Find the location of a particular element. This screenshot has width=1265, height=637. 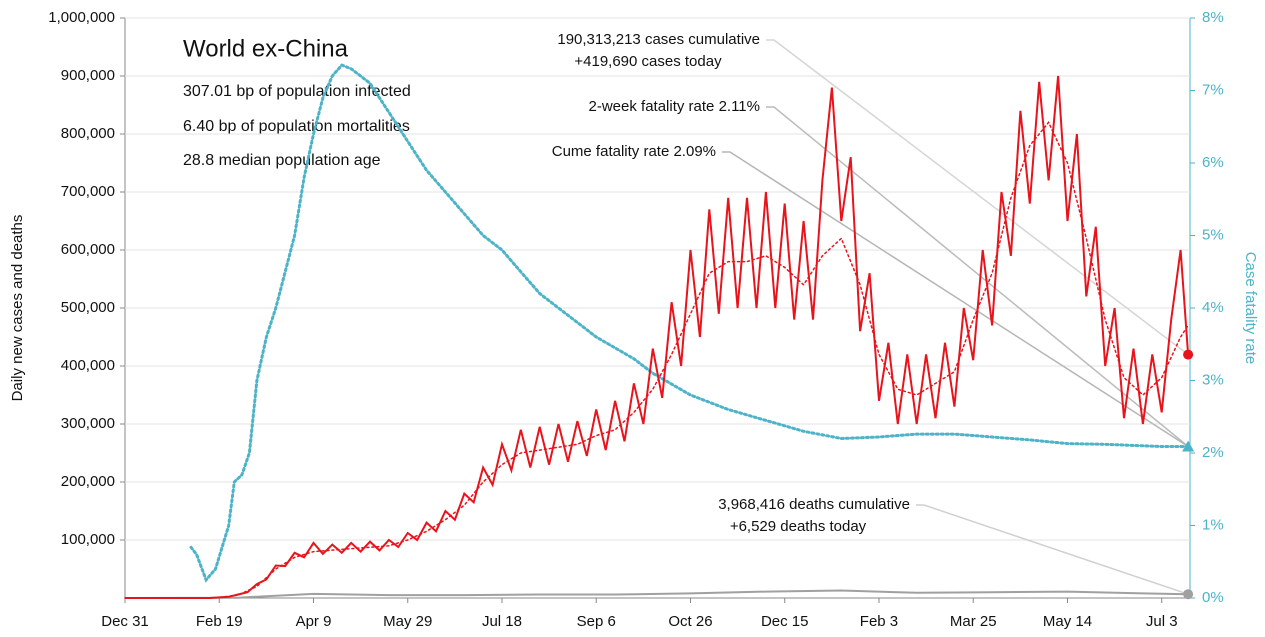

y2-tick-label: 7% is located at coordinates (1213, 89).